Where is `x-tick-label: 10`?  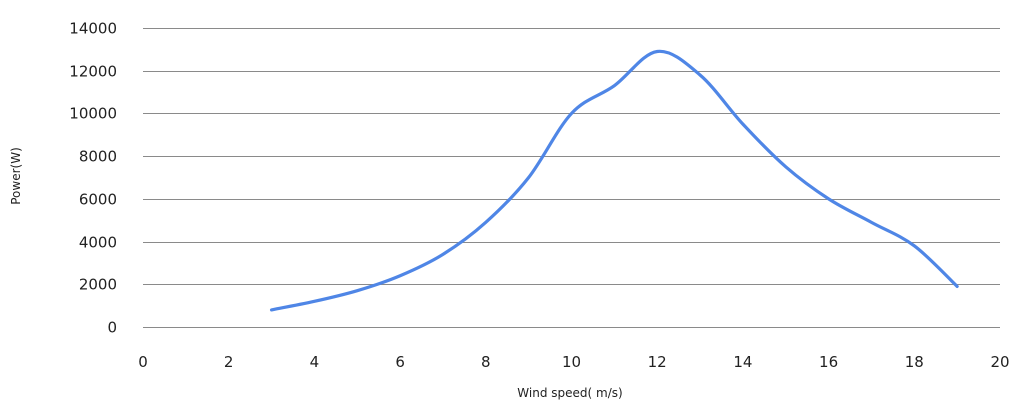 x-tick-label: 10 is located at coordinates (571, 362).